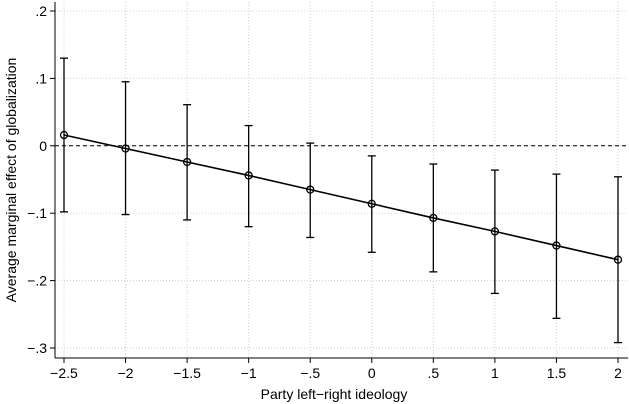  I want to click on x-tick-label: 1.5, so click(557, 373).